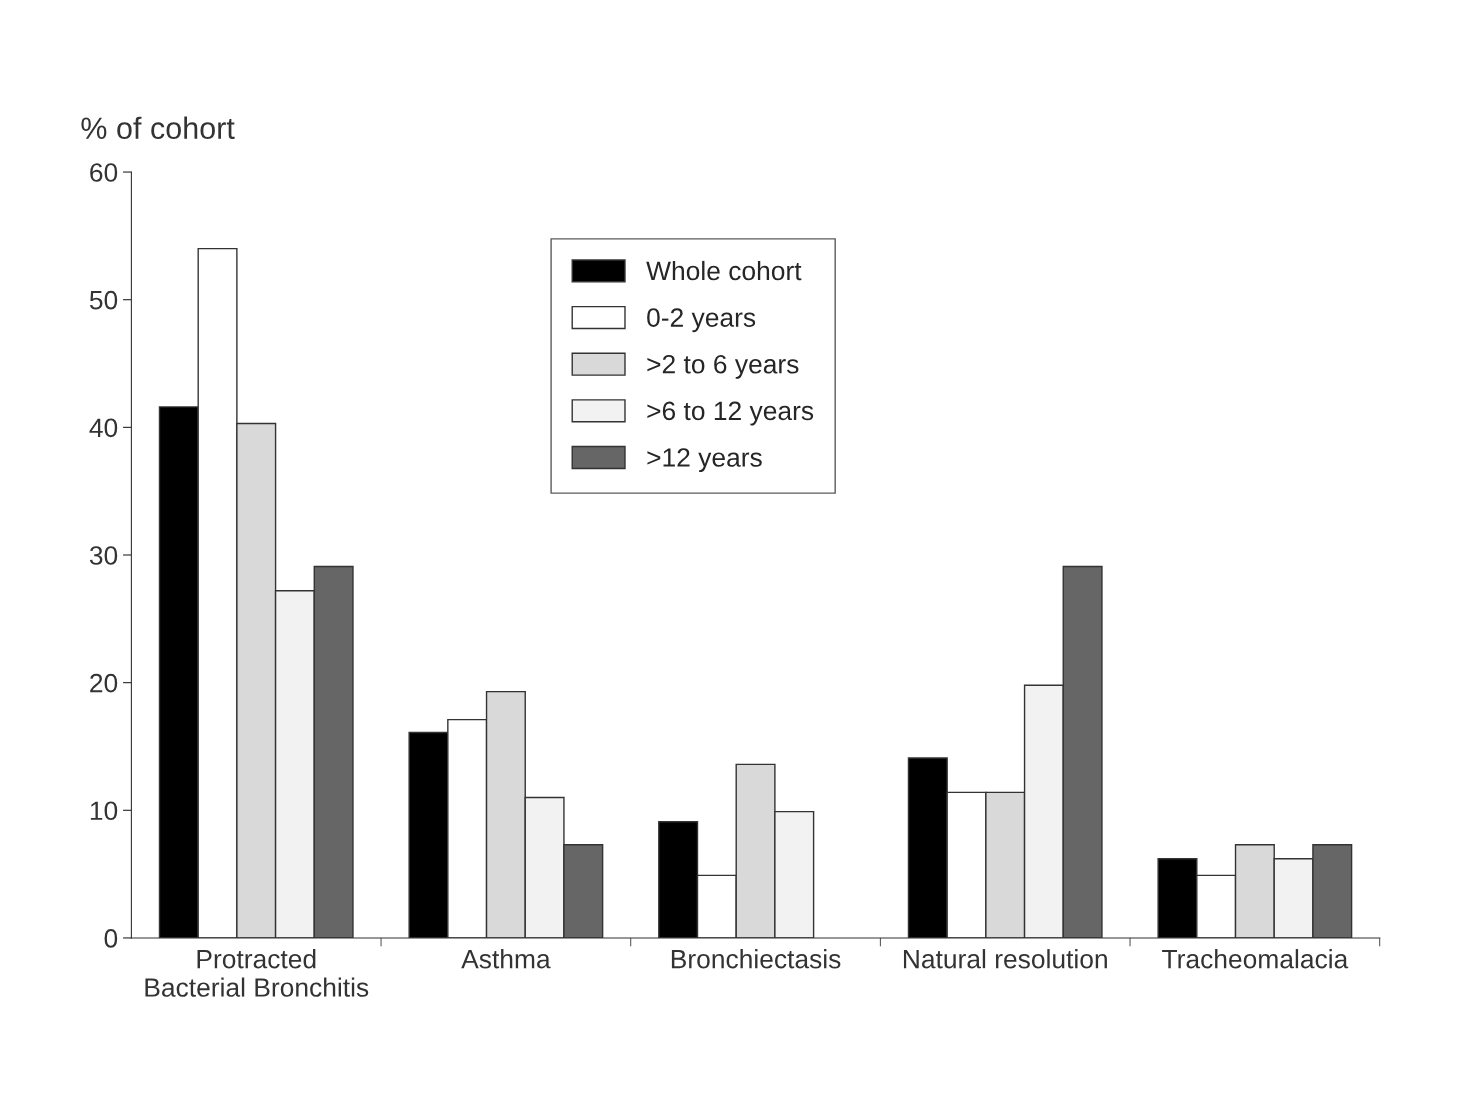  Describe the element at coordinates (506, 959) in the screenshot. I see `x-tick-label: Asthma` at that location.